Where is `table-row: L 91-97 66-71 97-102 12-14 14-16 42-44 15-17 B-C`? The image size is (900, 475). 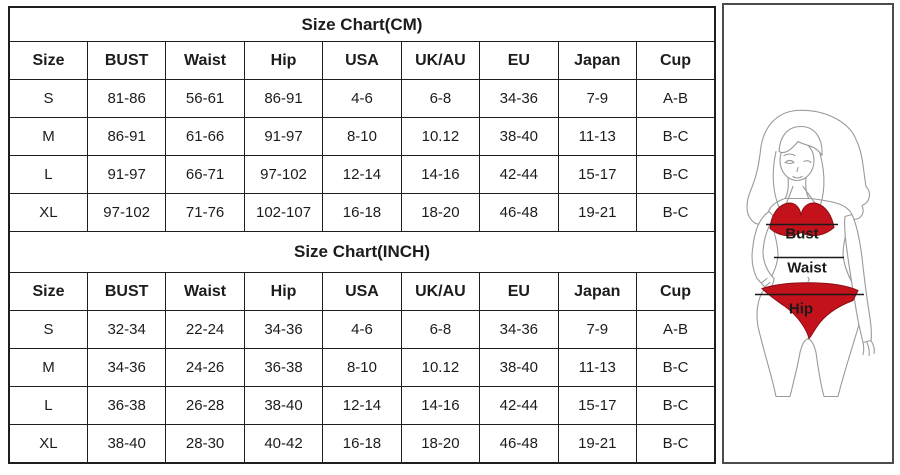 table-row: L 91-97 66-71 97-102 12-14 14-16 42-44 15-17 B-C is located at coordinates (362, 174).